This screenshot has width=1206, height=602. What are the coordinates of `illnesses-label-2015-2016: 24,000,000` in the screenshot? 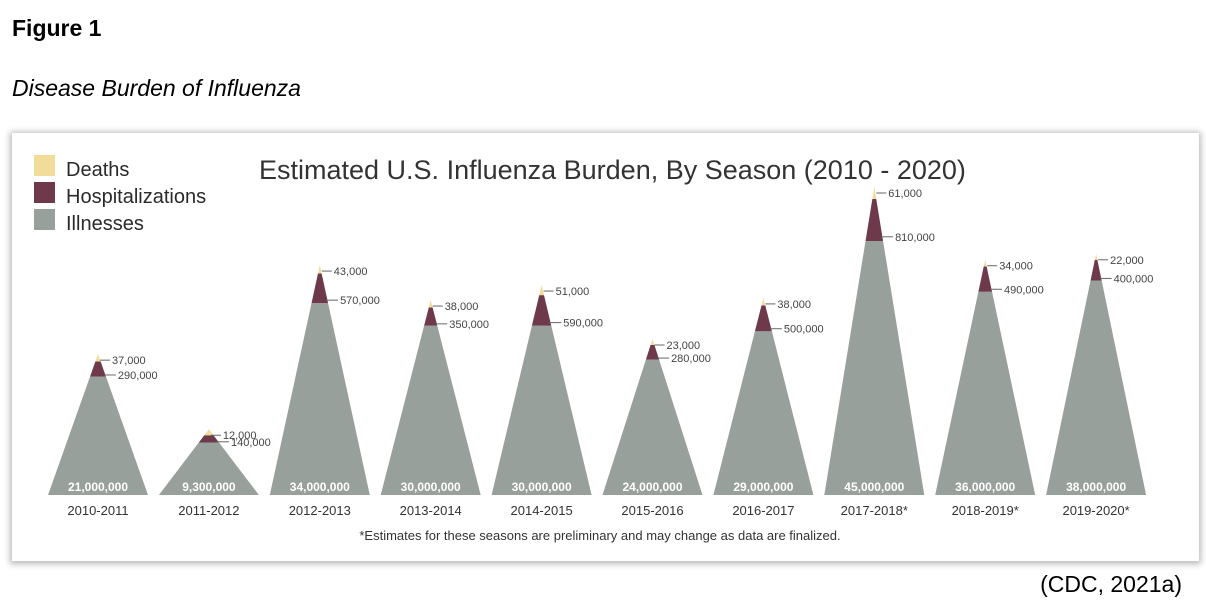 It's located at (652, 487).